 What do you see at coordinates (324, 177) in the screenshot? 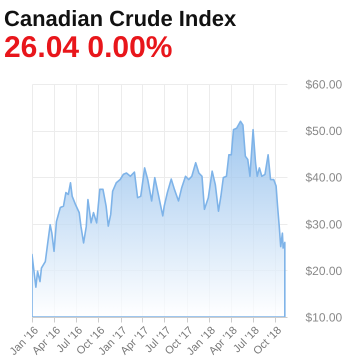
I see `y-tick-label: $40.00` at bounding box center [324, 177].